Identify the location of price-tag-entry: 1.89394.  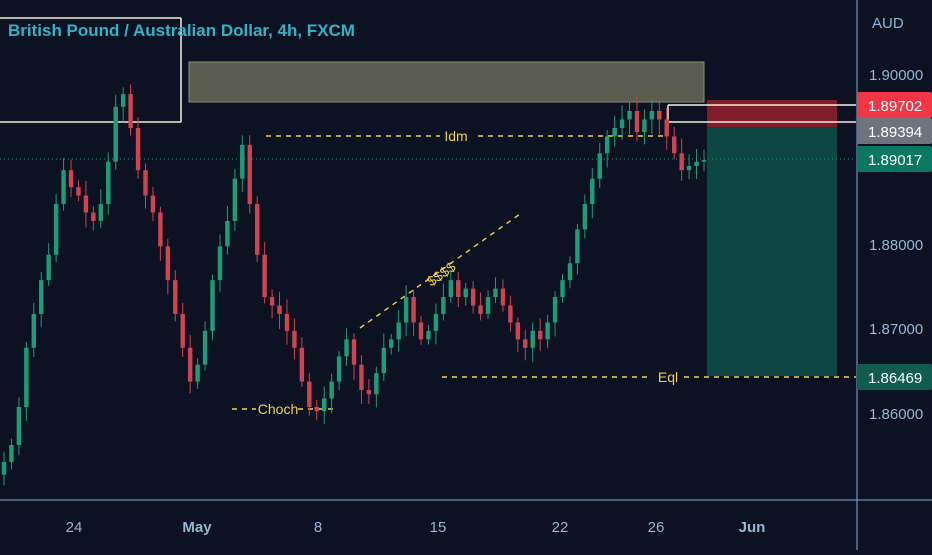
(894, 131).